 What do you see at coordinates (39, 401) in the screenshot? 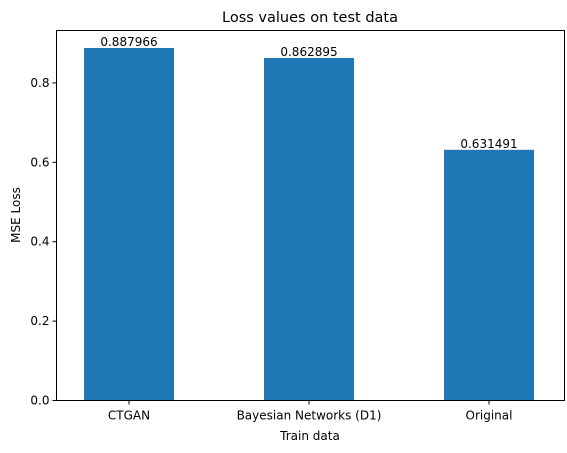
I see `y-tick-label-0: 0.0` at bounding box center [39, 401].